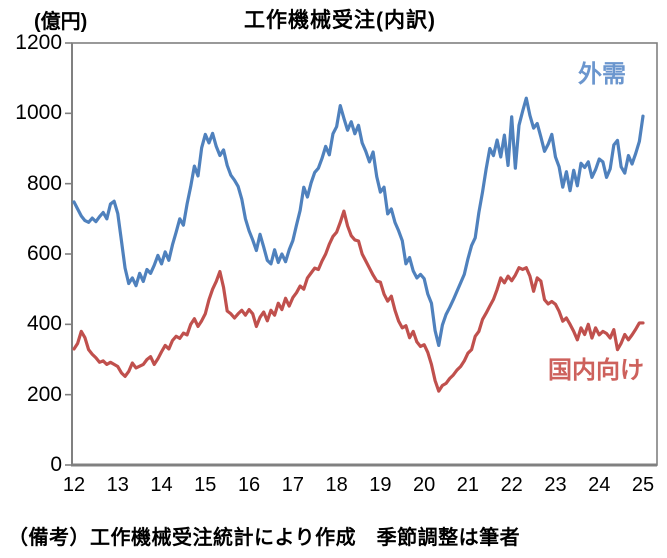  What do you see at coordinates (205, 485) in the screenshot?
I see `x-tick-label: 15` at bounding box center [205, 485].